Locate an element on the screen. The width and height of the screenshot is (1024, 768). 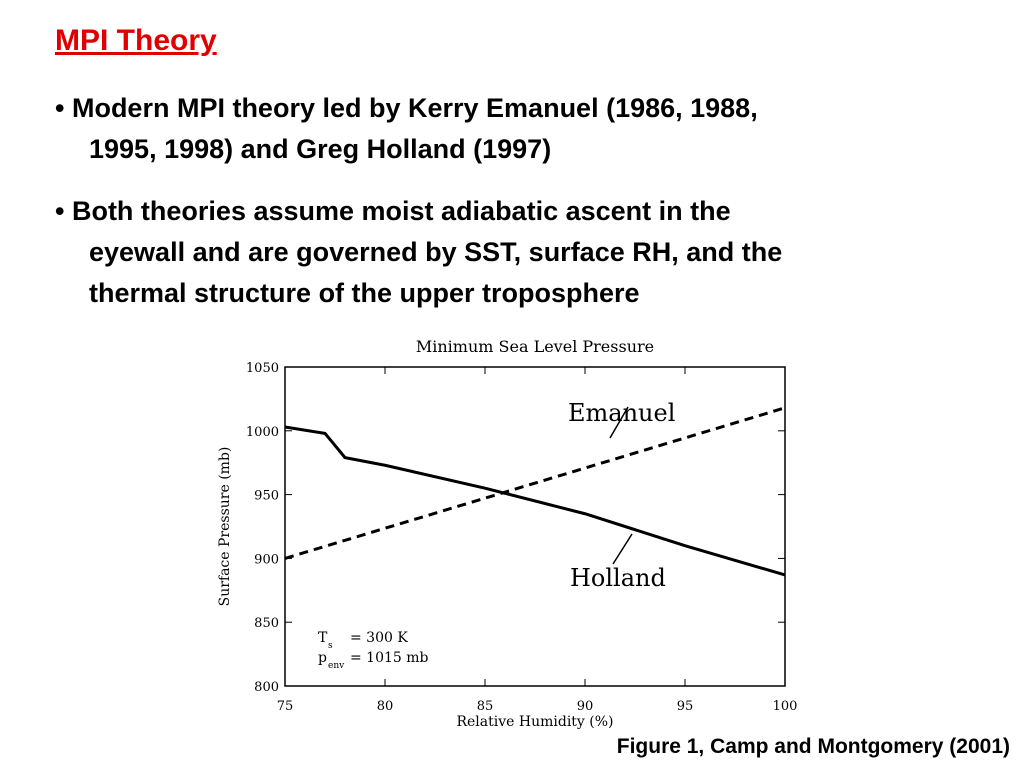
y-tick-label: 900 is located at coordinates (266, 559).